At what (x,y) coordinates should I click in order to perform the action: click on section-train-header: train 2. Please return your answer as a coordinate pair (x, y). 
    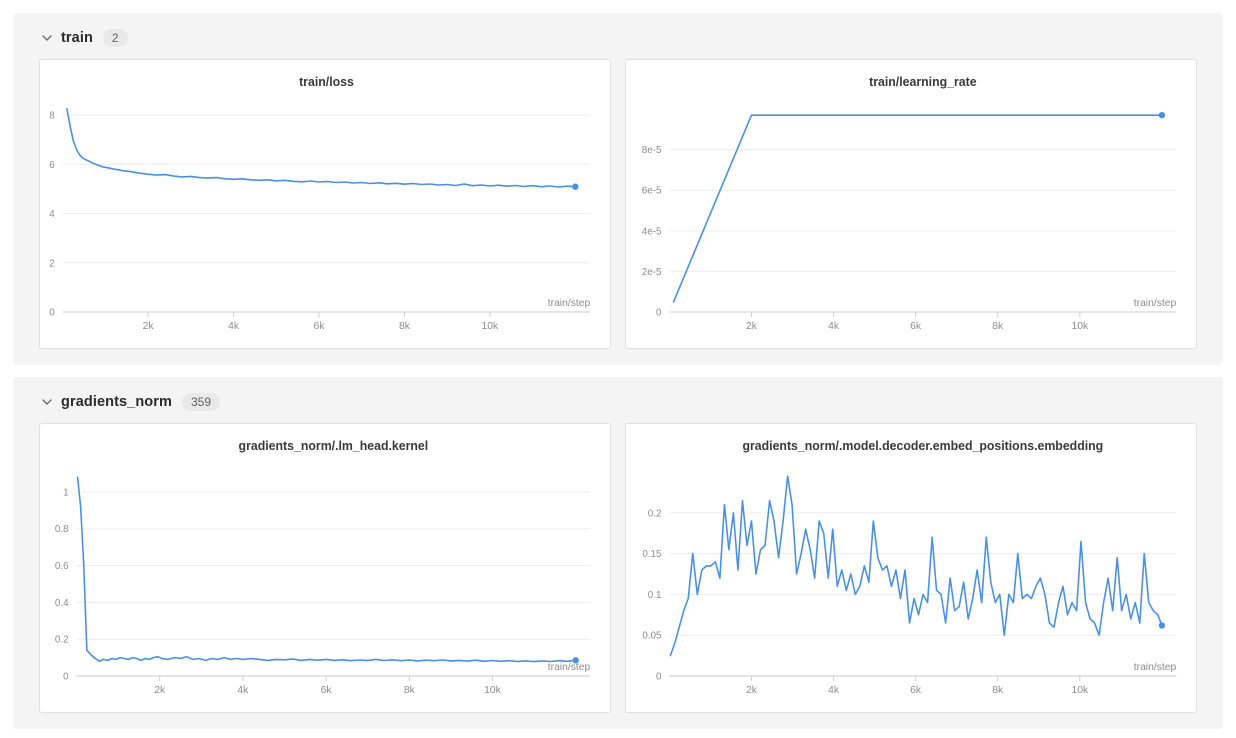
    Looking at the image, I should click on (618, 38).